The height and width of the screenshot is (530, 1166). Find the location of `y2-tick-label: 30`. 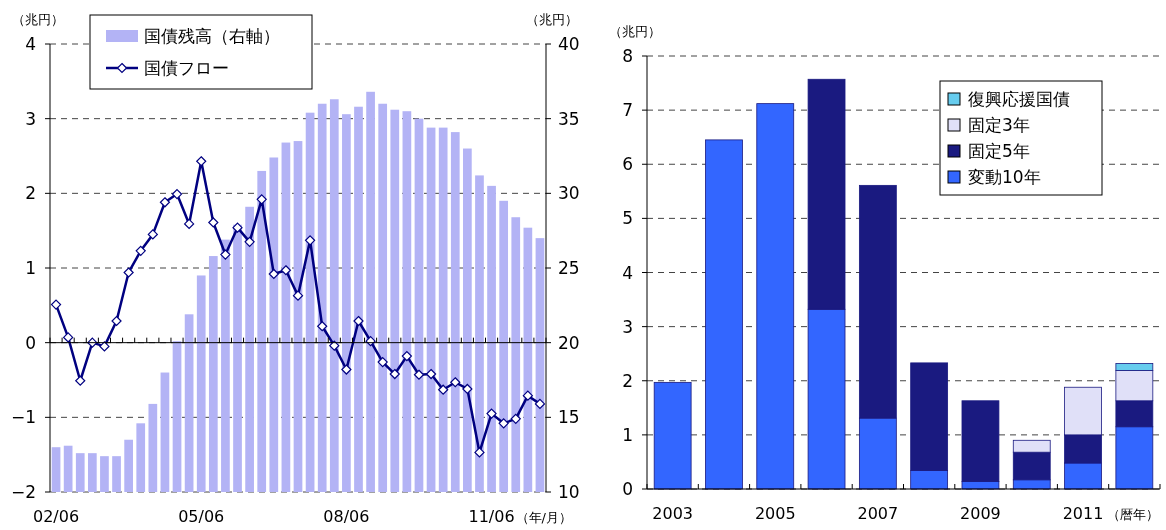

y2-tick-label: 30 is located at coordinates (569, 193).